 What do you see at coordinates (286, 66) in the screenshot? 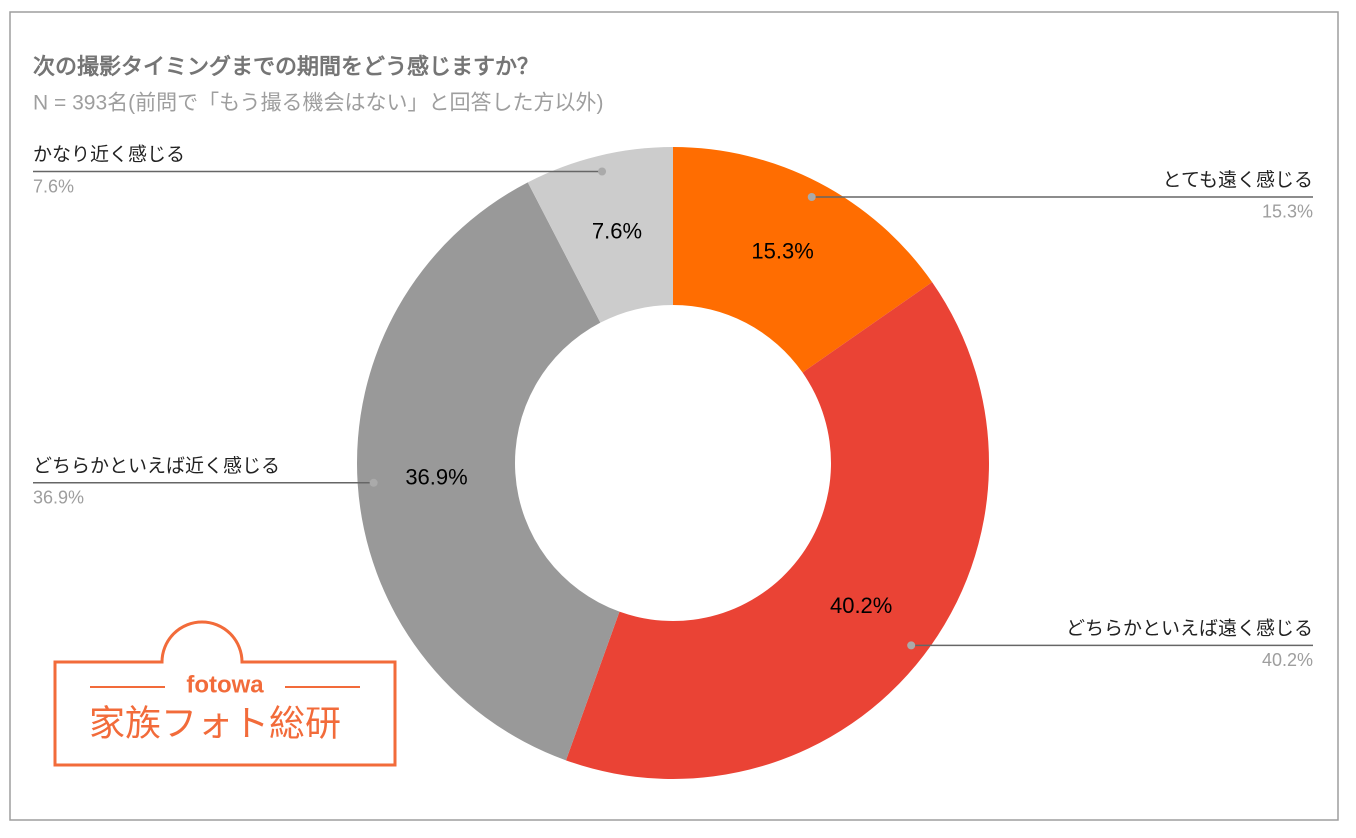
I see `chart-title: 次の撮影タイミングまでの期間をどう感じますか？` at bounding box center [286, 66].